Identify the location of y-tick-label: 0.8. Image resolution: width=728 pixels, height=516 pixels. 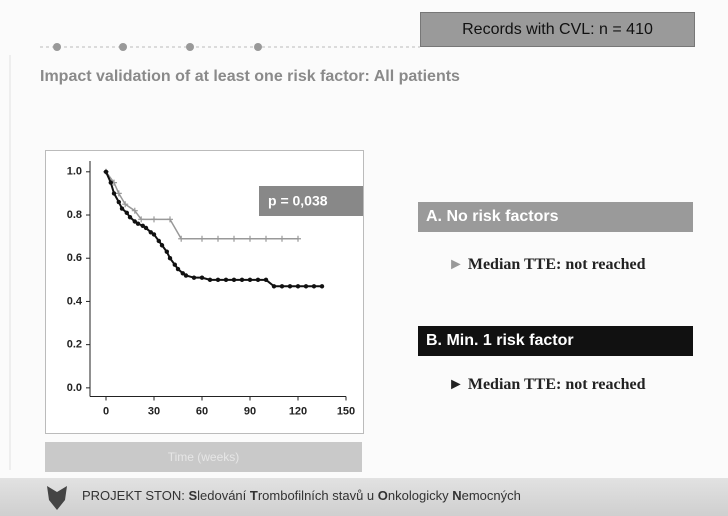
(74, 215).